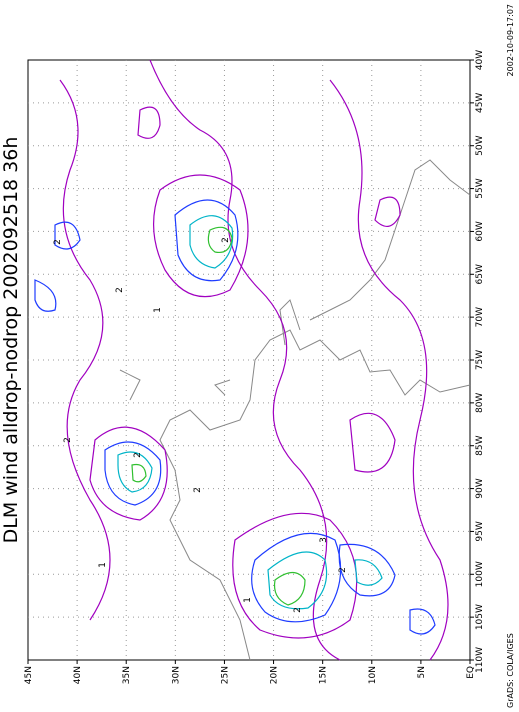 This screenshot has height=712, width=519. What do you see at coordinates (275, 675) in the screenshot?
I see `lat-label: 20N` at bounding box center [275, 675].